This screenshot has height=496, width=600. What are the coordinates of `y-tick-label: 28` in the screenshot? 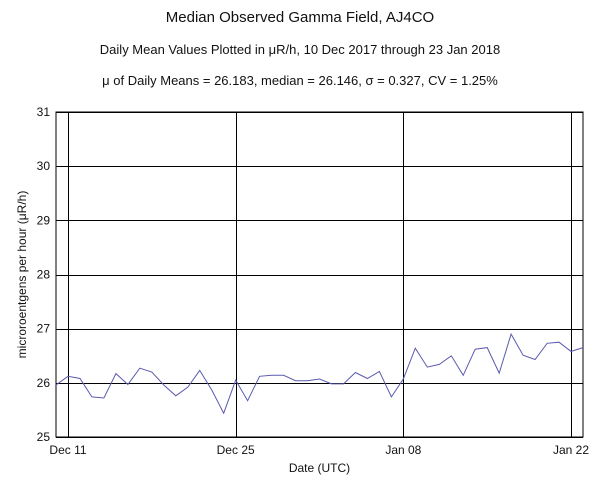 It's located at (44, 275).